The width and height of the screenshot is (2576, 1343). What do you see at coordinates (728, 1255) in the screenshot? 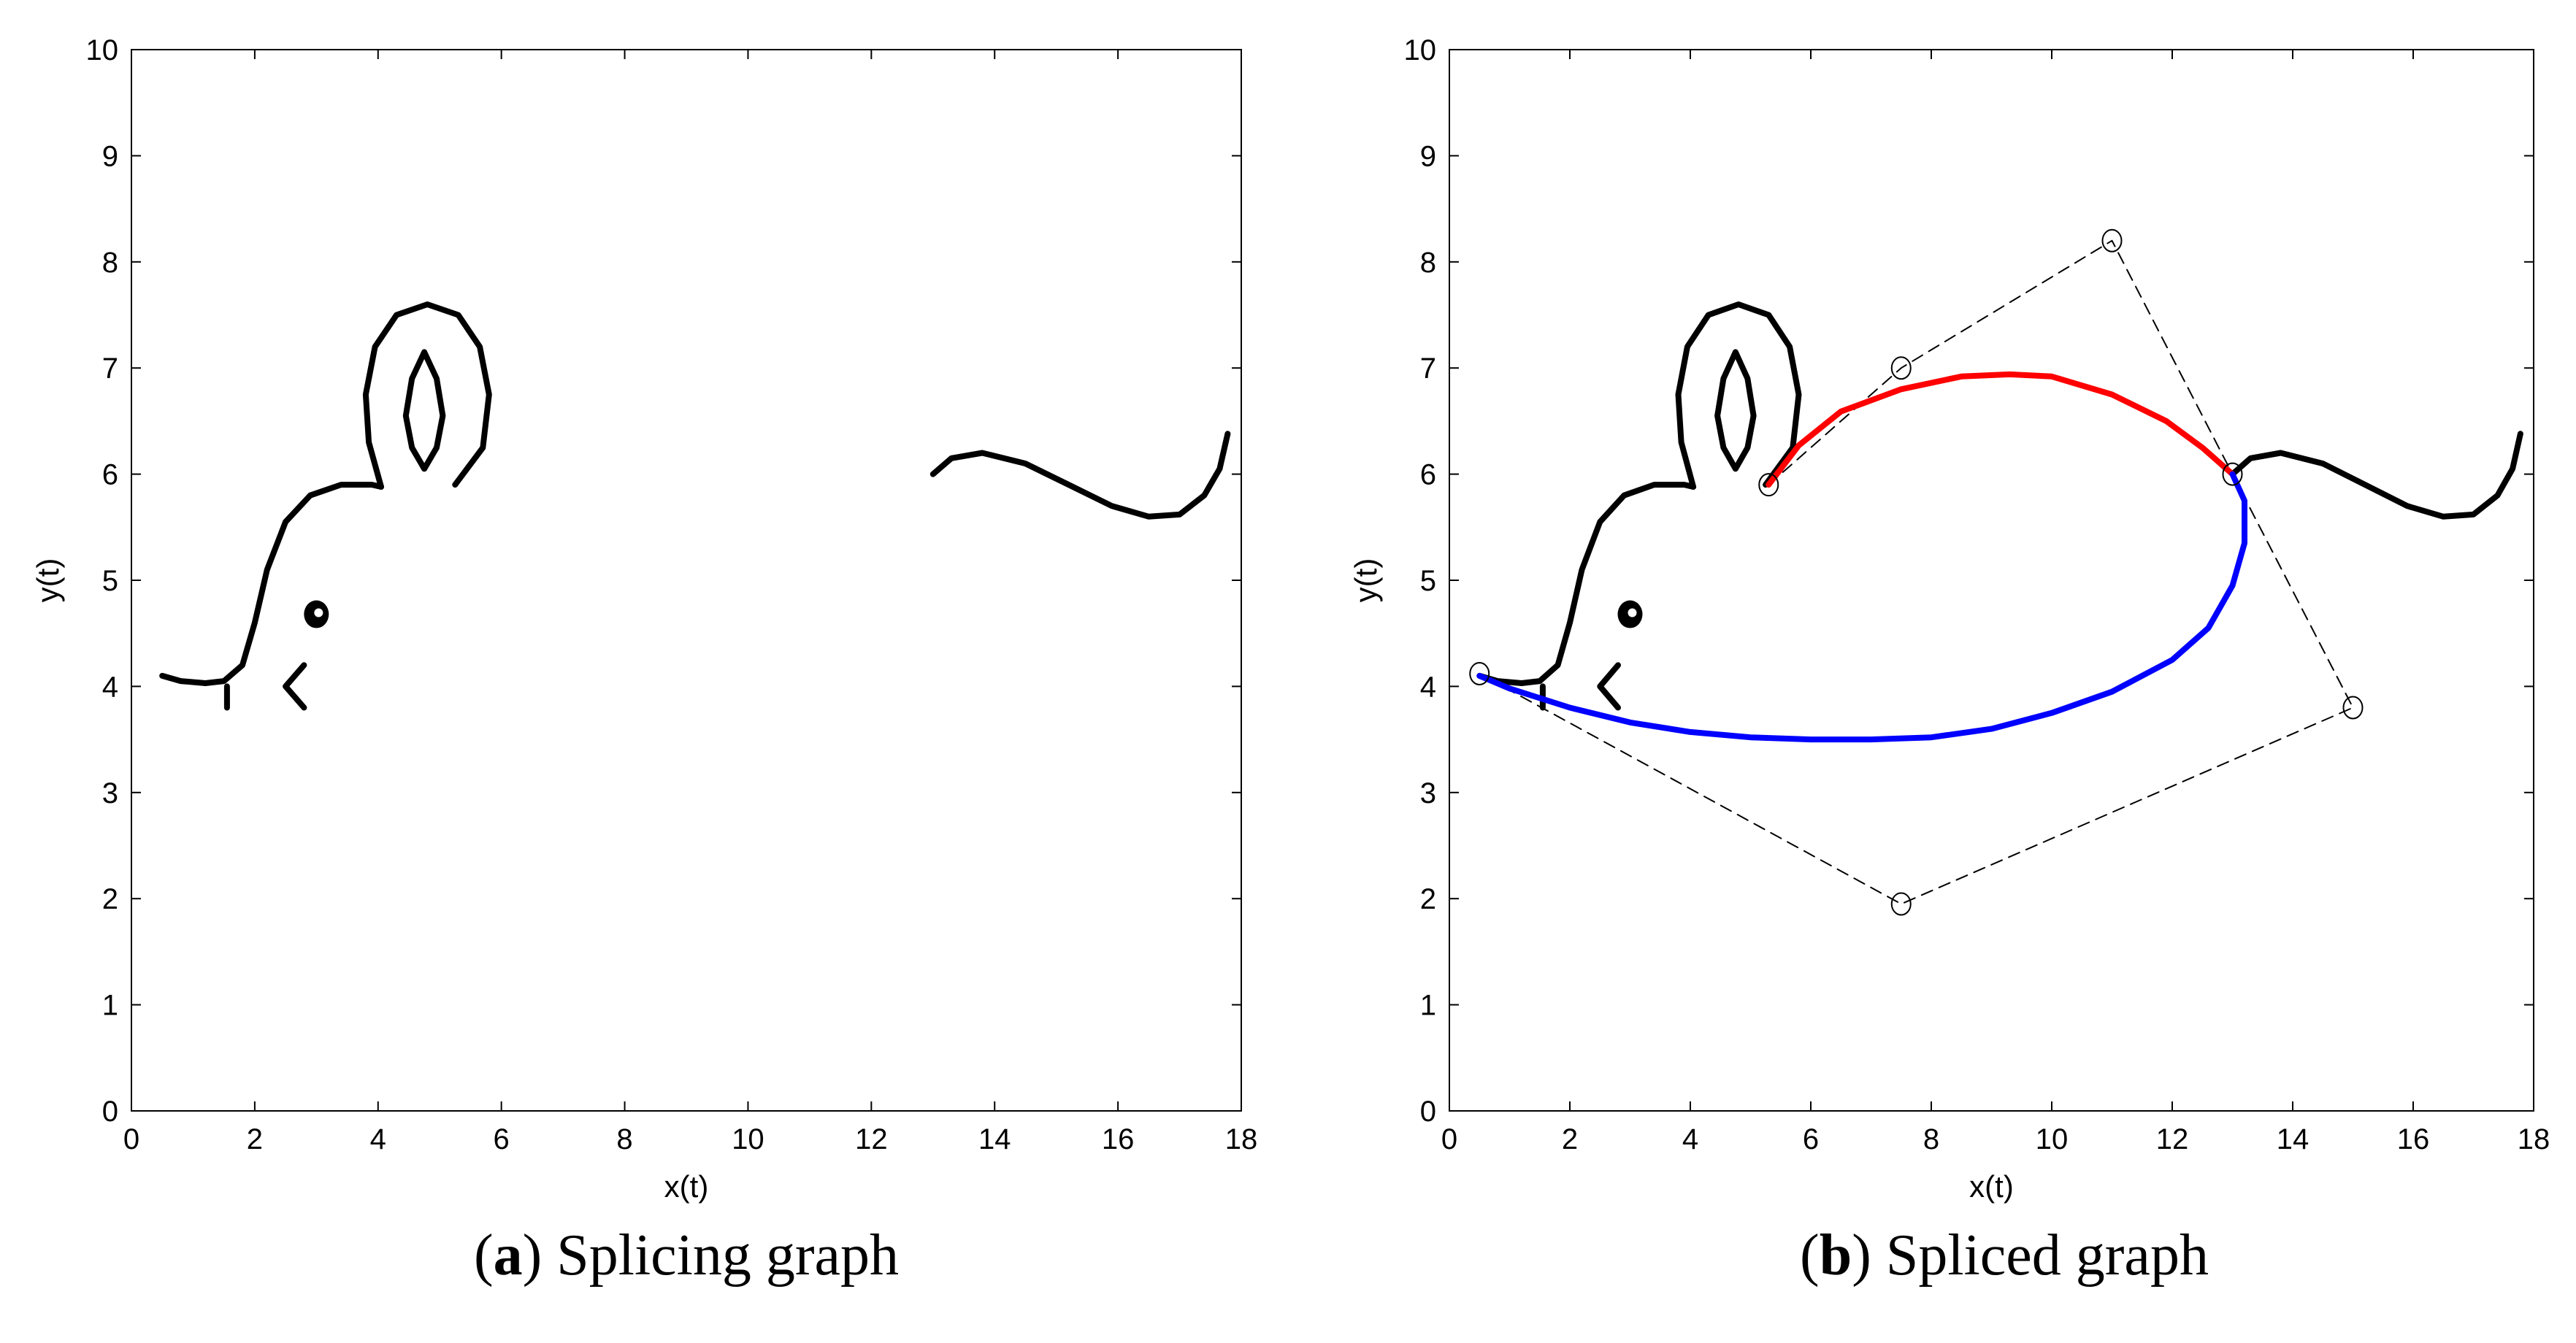
I see `caption-a-text: Splicing graph` at bounding box center [728, 1255].